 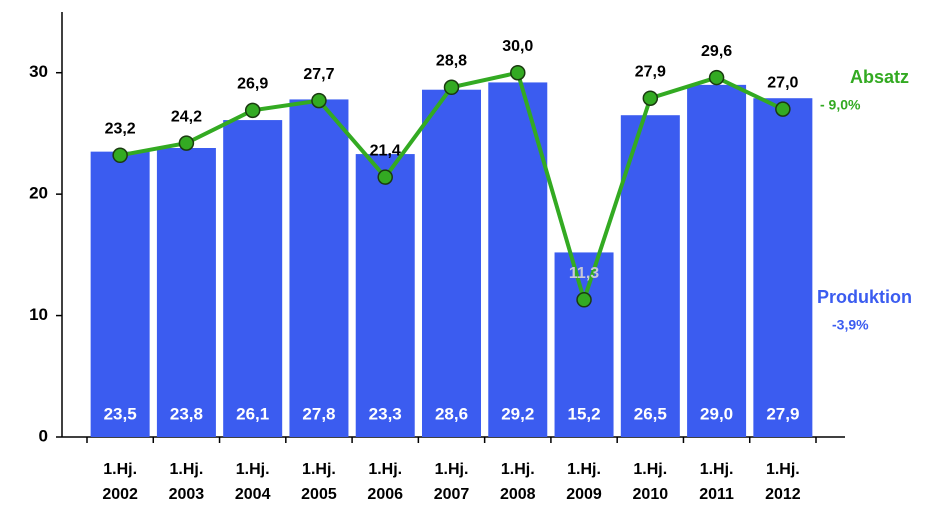 What do you see at coordinates (385, 413) in the screenshot?
I see `bar-value-label: 23,3` at bounding box center [385, 413].